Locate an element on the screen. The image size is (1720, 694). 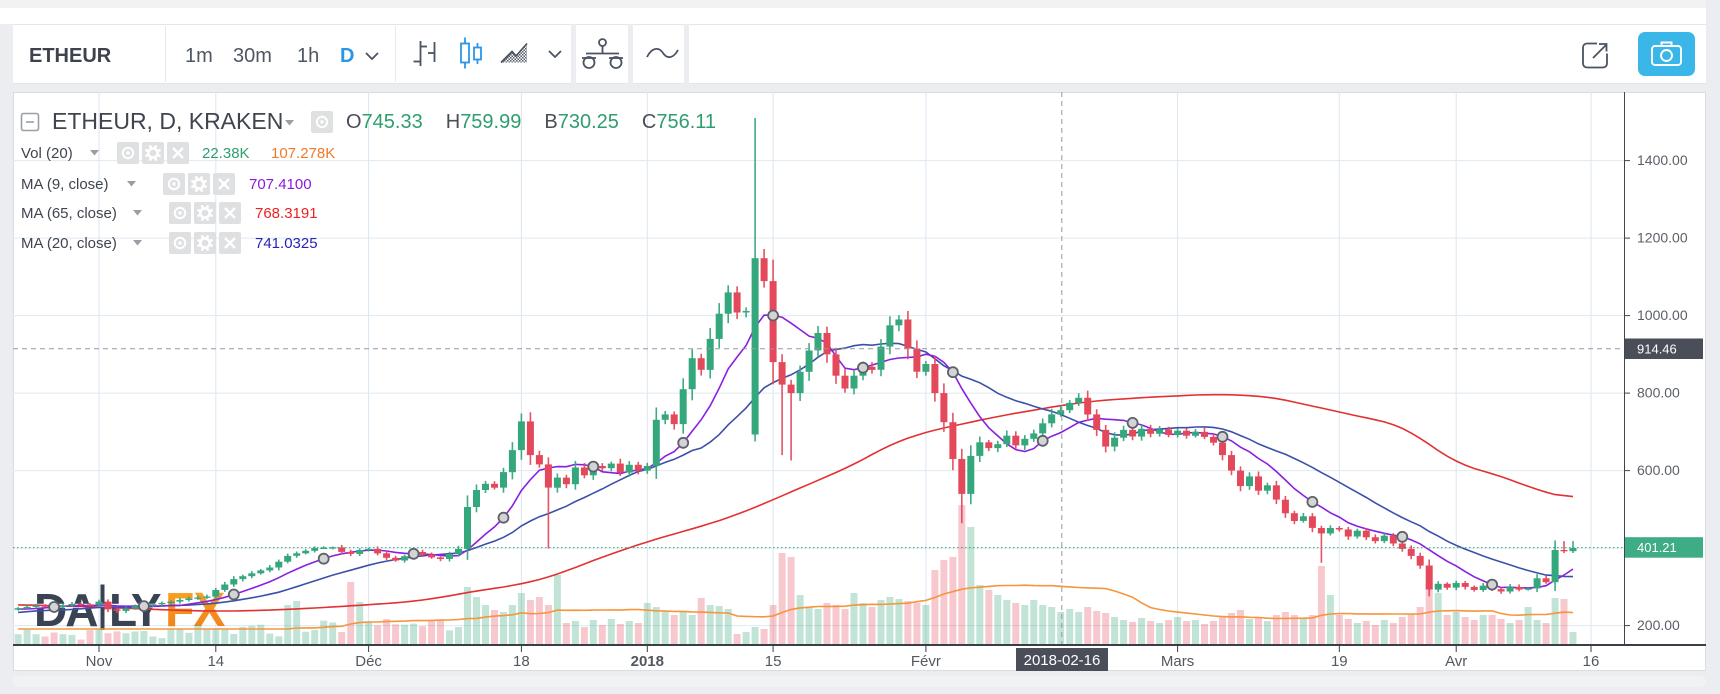
svg-text: 14 is located at coordinates (215, 661).